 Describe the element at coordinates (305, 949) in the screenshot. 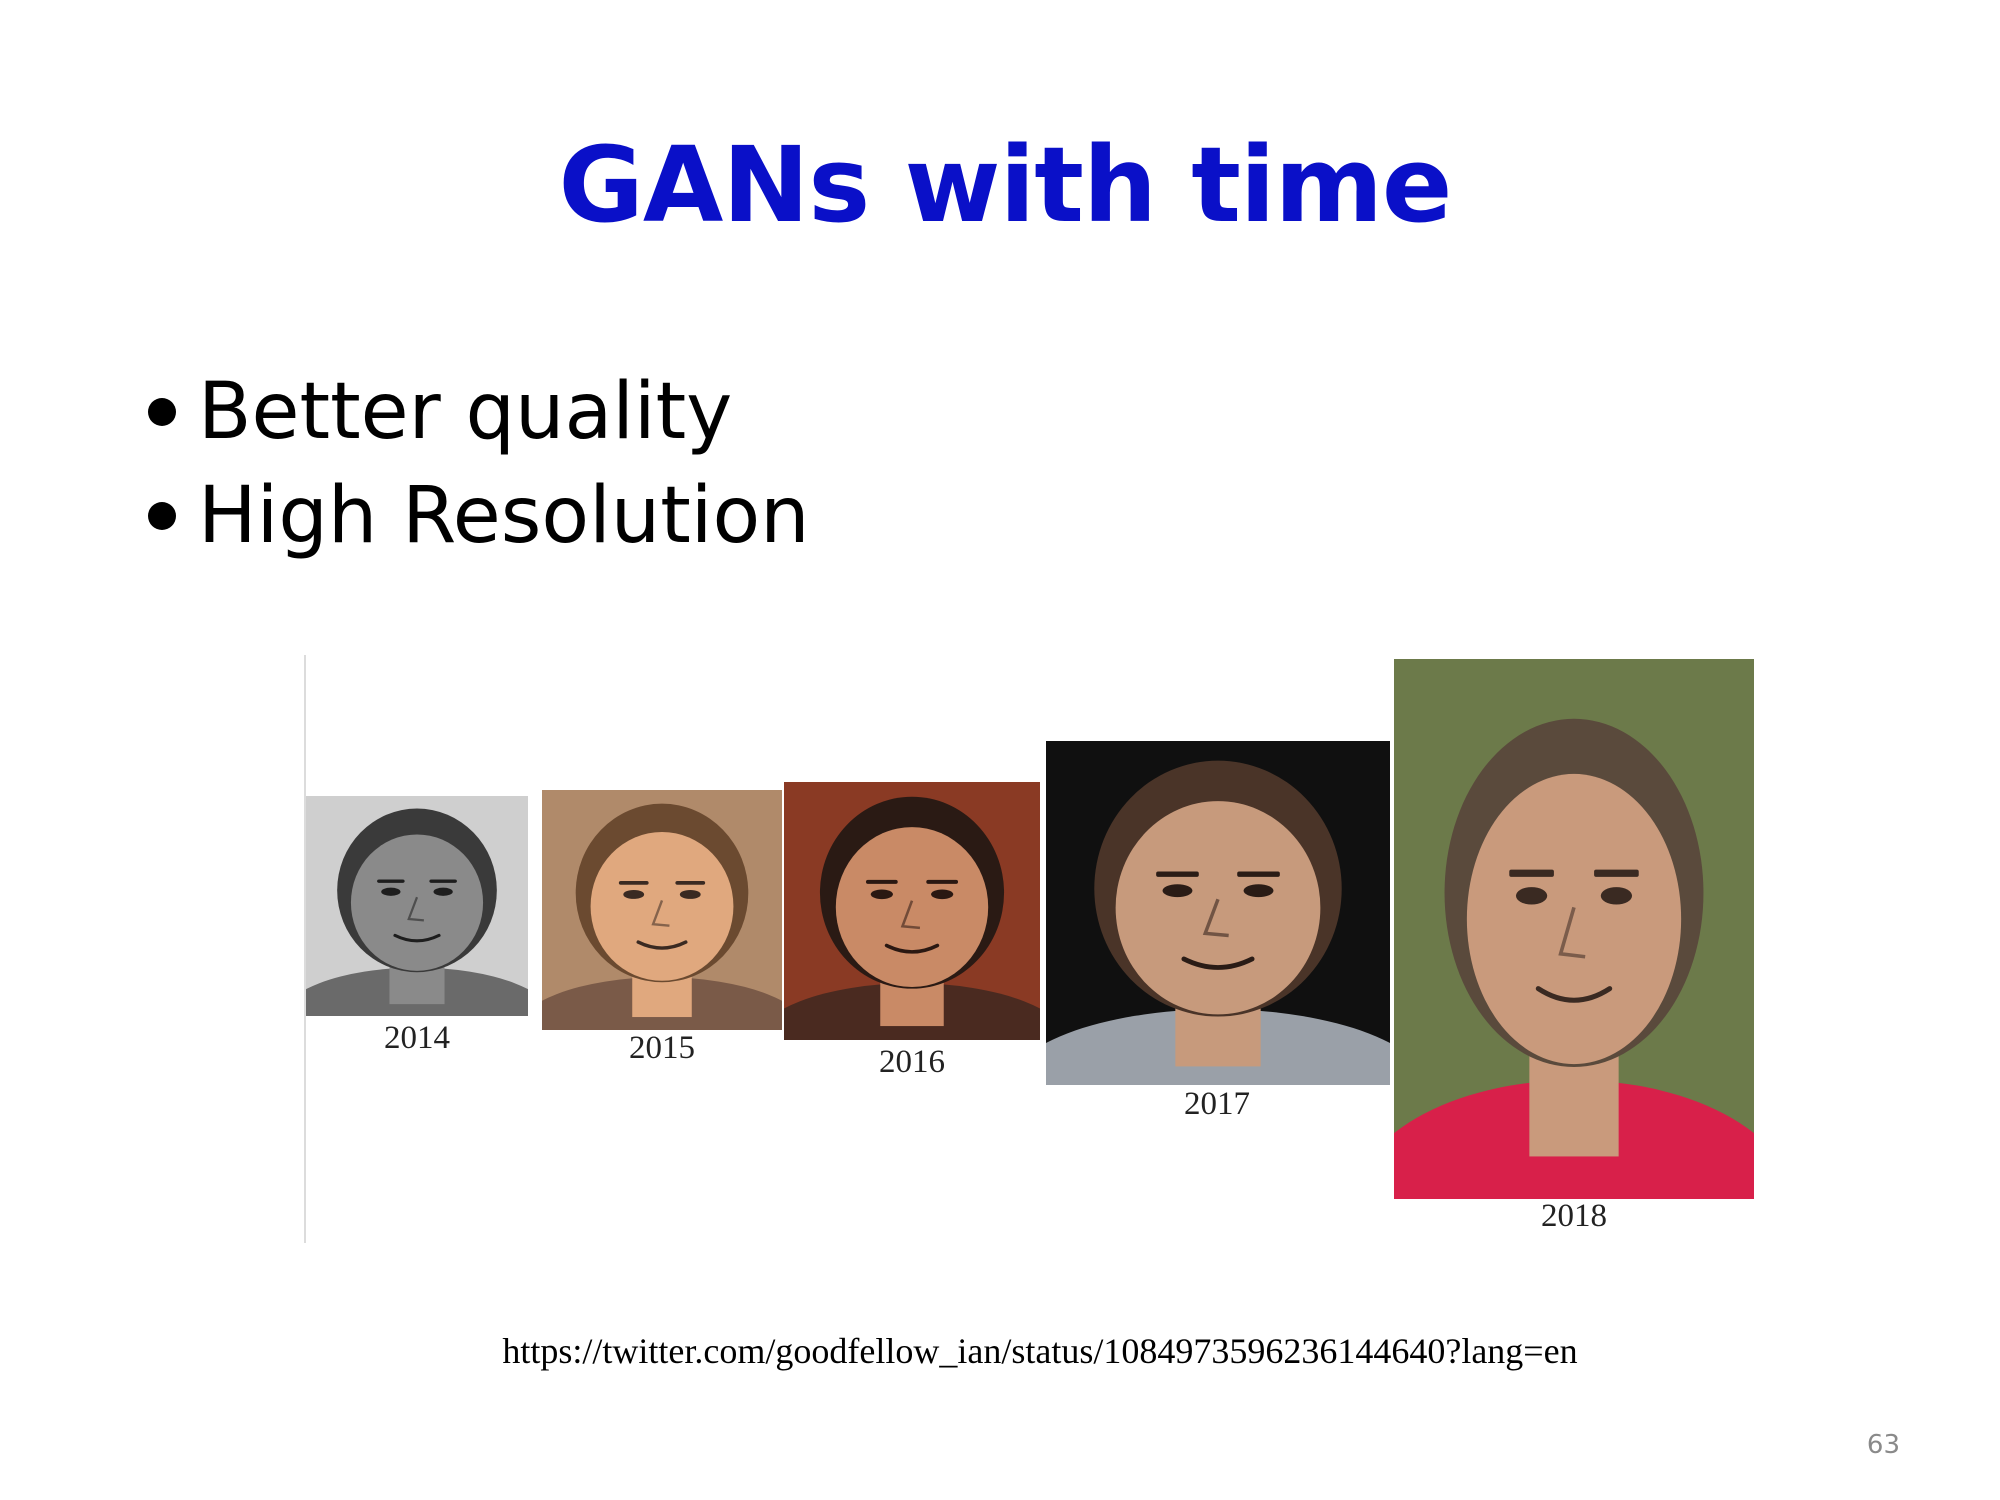

I see `figure-left-rule` at that location.